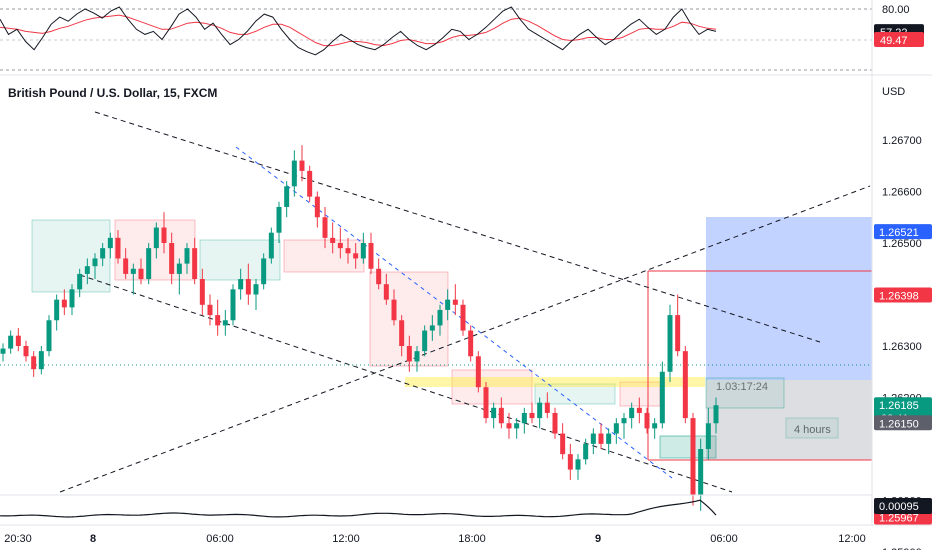 The height and width of the screenshot is (550, 932). I want to click on duration-label: 4 hours, so click(812, 430).